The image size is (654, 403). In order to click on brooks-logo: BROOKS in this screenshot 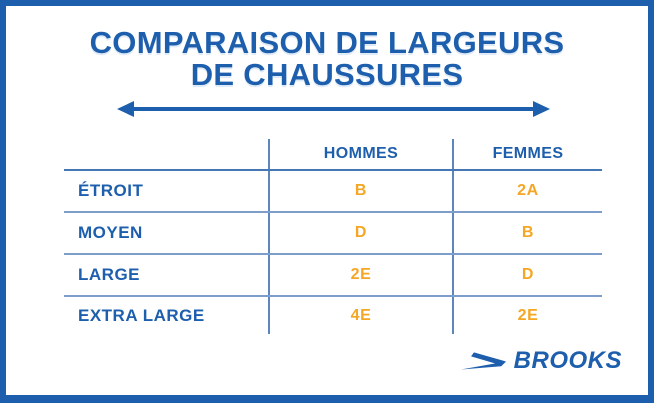, I will do `click(541, 361)`.